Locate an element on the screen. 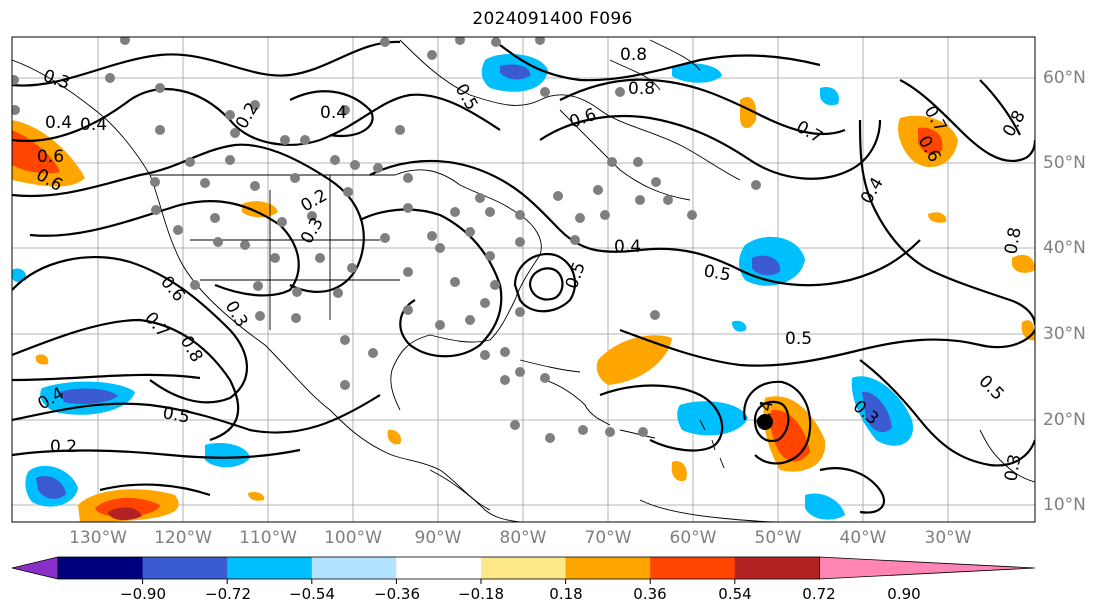  lon-label: 80°W is located at coordinates (523, 538).